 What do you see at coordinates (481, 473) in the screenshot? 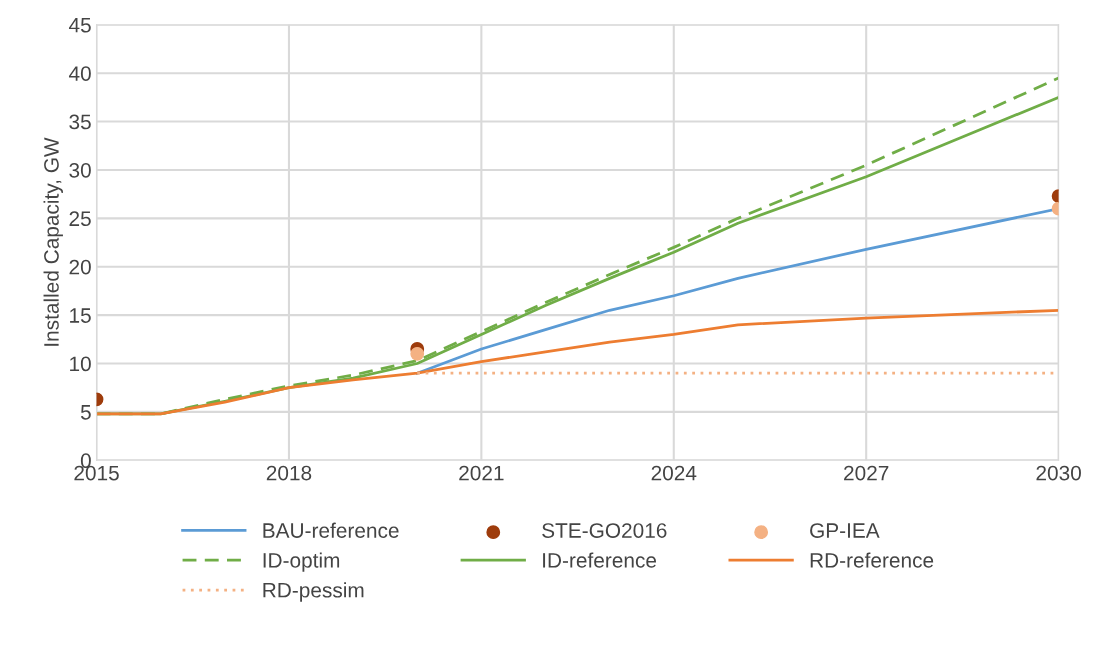
I see `x-tick-label: 2021` at bounding box center [481, 473].